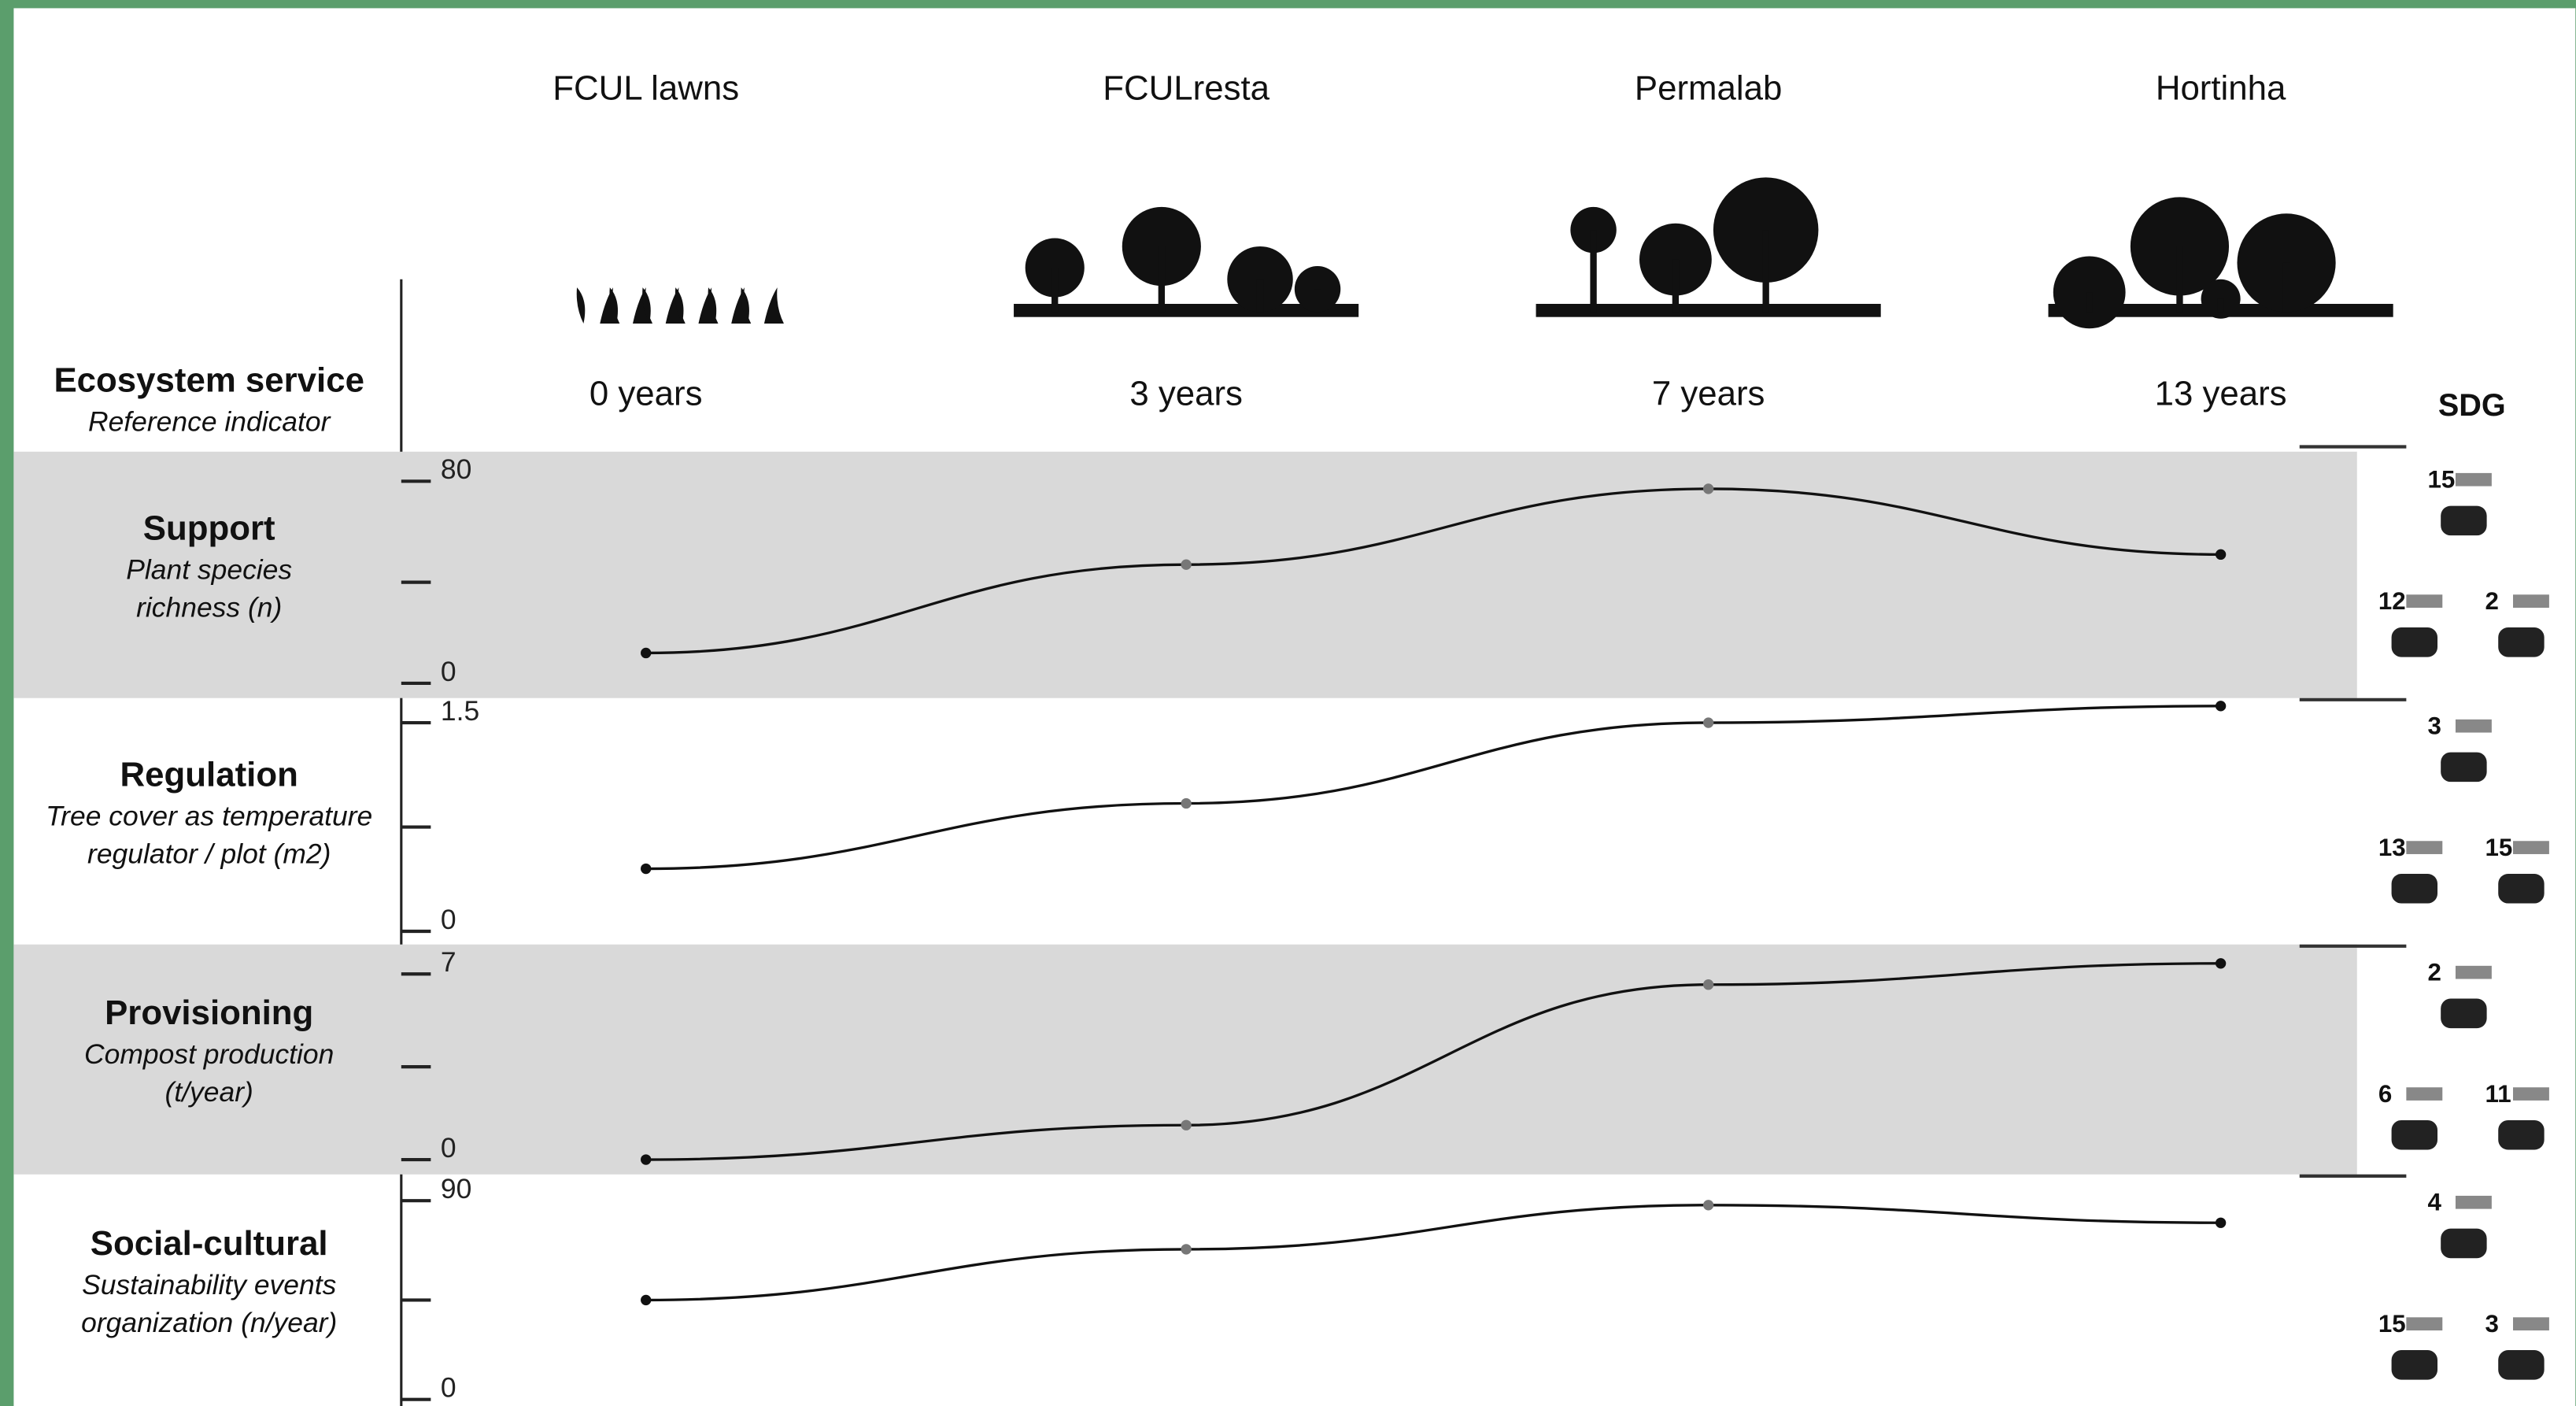 This screenshot has height=1406, width=2576. What do you see at coordinates (209, 1092) in the screenshot?
I see `service-indicator: (t/year)` at bounding box center [209, 1092].